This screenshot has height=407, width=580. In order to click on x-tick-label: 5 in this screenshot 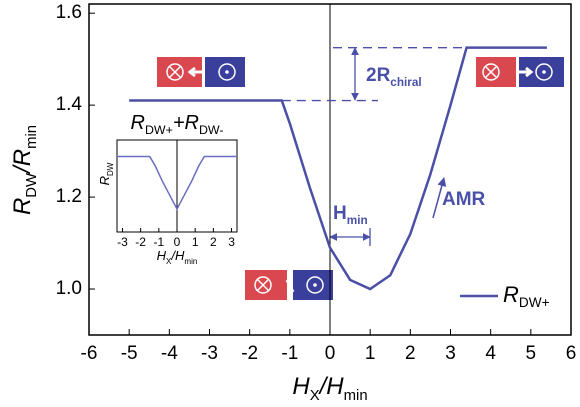, I will do `click(531, 353)`.